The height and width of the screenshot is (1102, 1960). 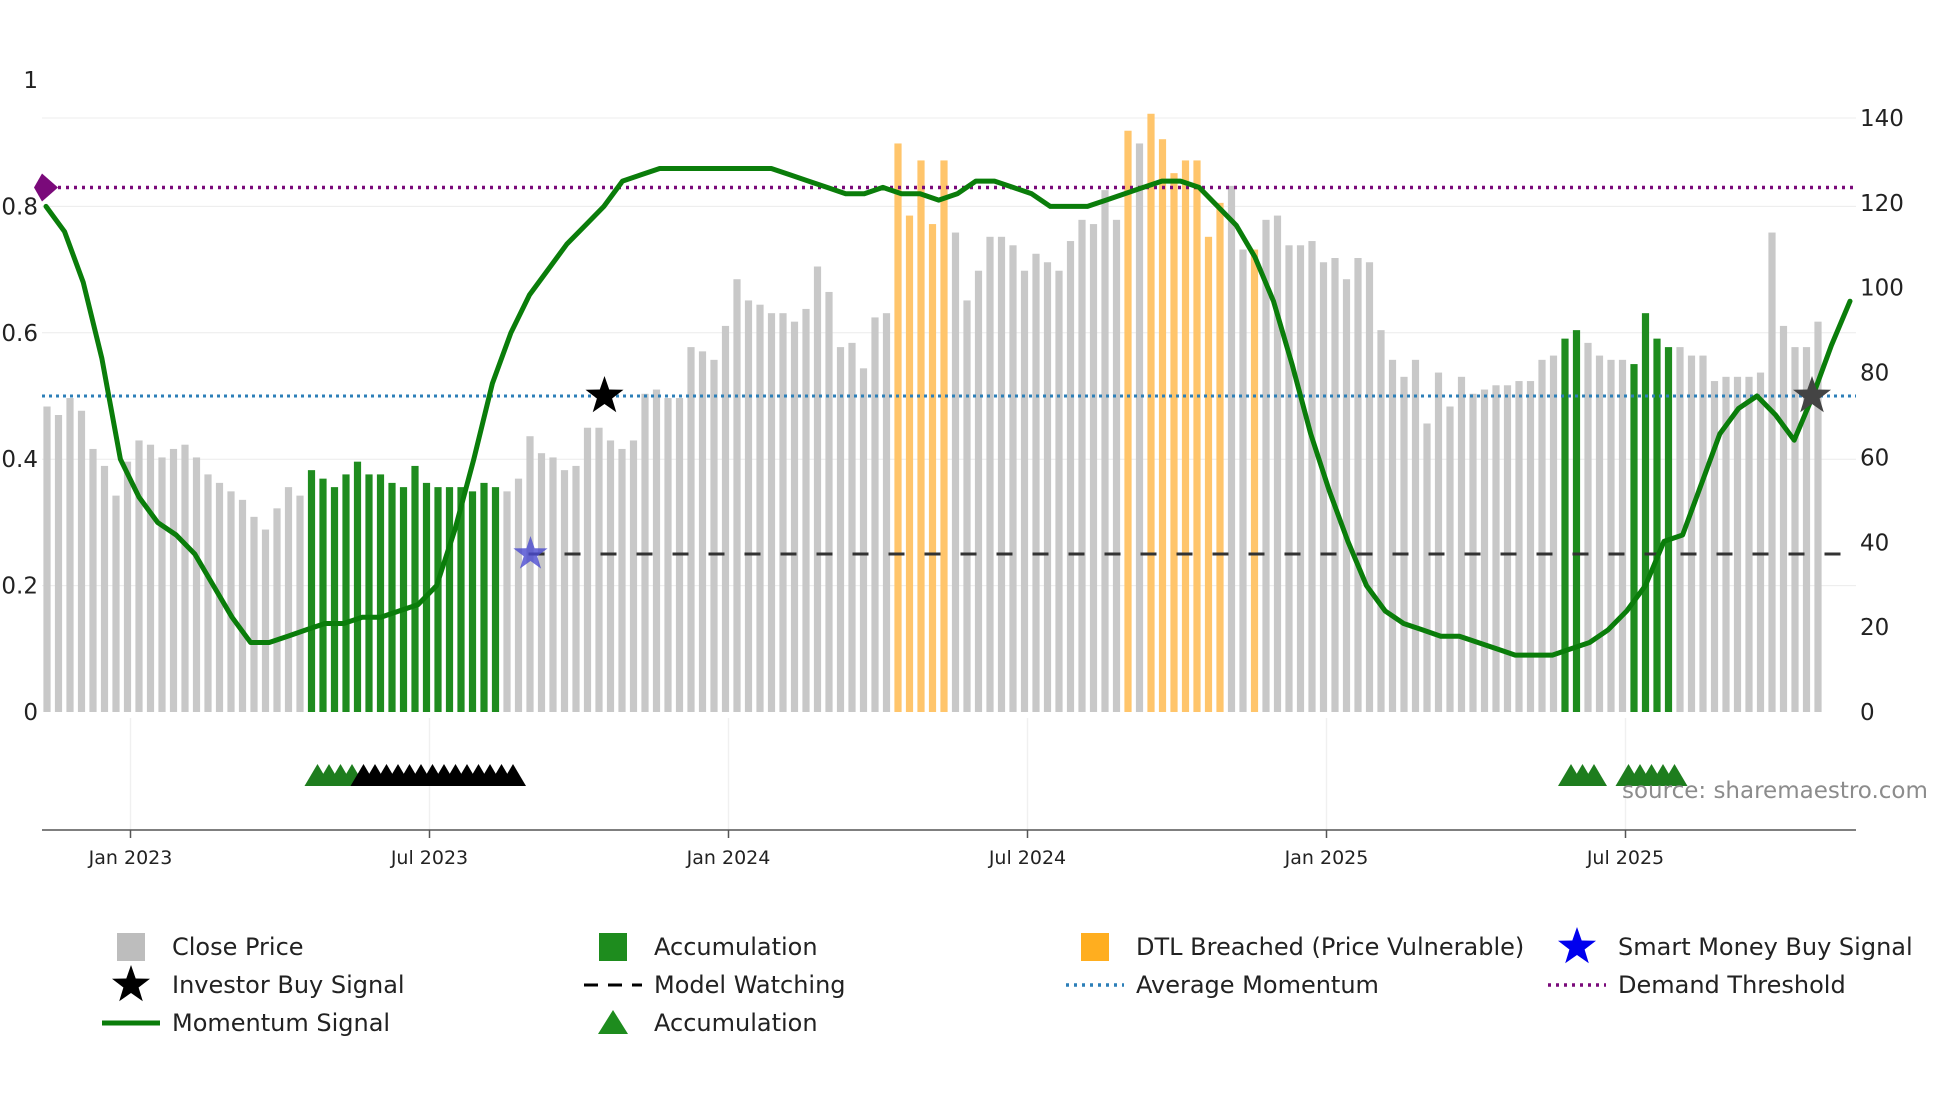 I want to click on legend-item-model-watching: Model Watching, so click(x=715, y=985).